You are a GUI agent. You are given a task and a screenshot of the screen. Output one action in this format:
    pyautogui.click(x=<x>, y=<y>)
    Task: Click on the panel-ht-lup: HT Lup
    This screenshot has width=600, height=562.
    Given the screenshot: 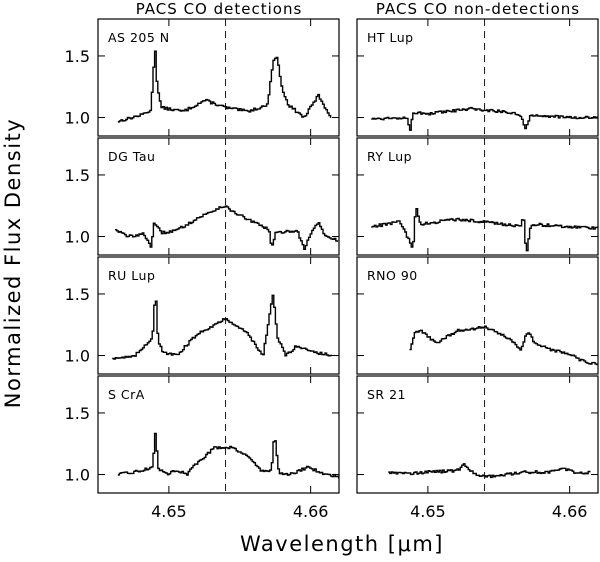 What is the action you would take?
    pyautogui.click(x=477, y=77)
    